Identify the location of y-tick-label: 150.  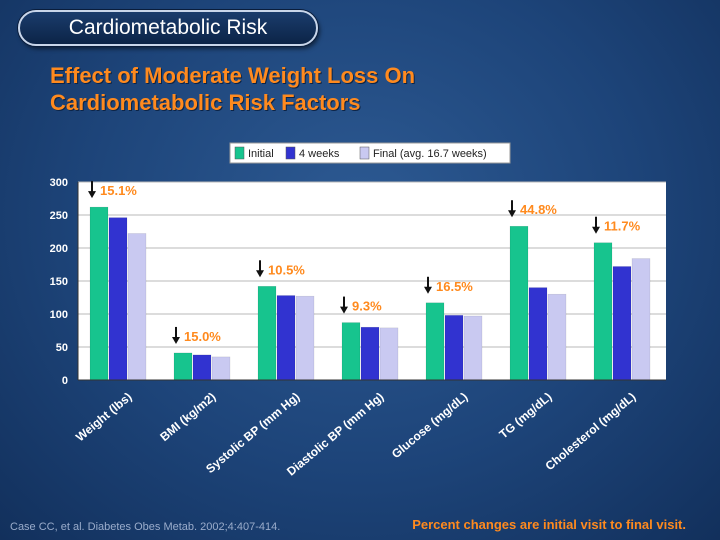
(59, 282).